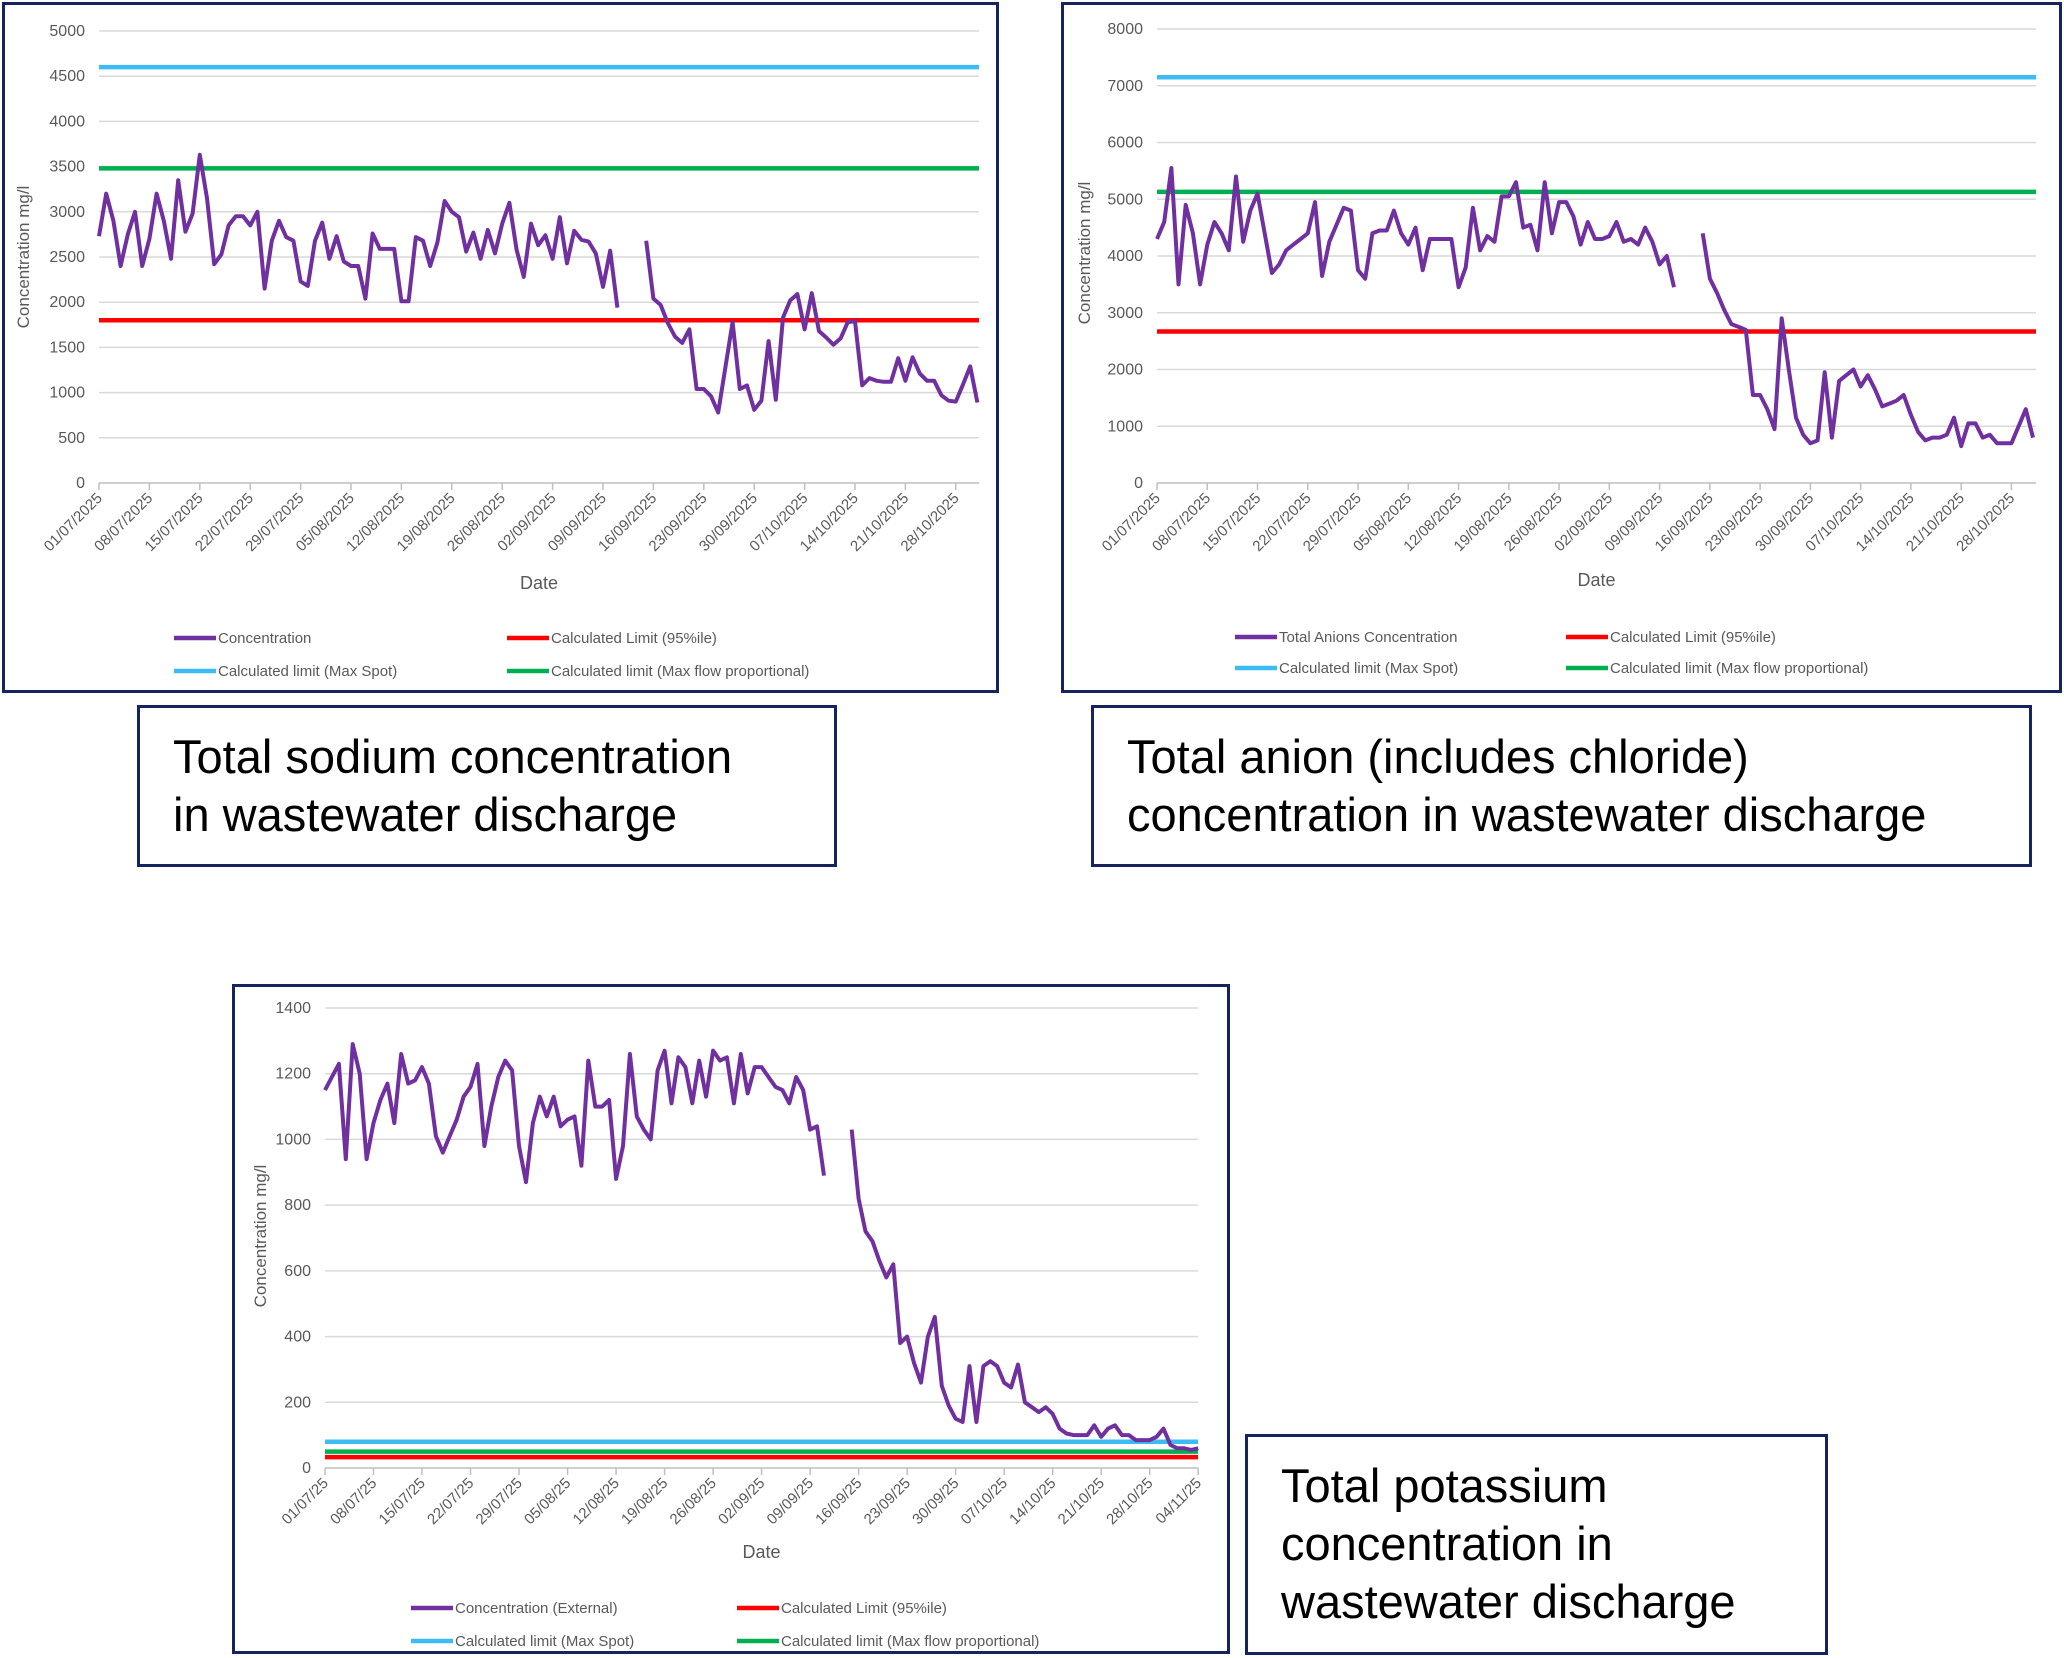 This screenshot has height=1658, width=2064. I want to click on y-tick-label: 1200, so click(293, 1074).